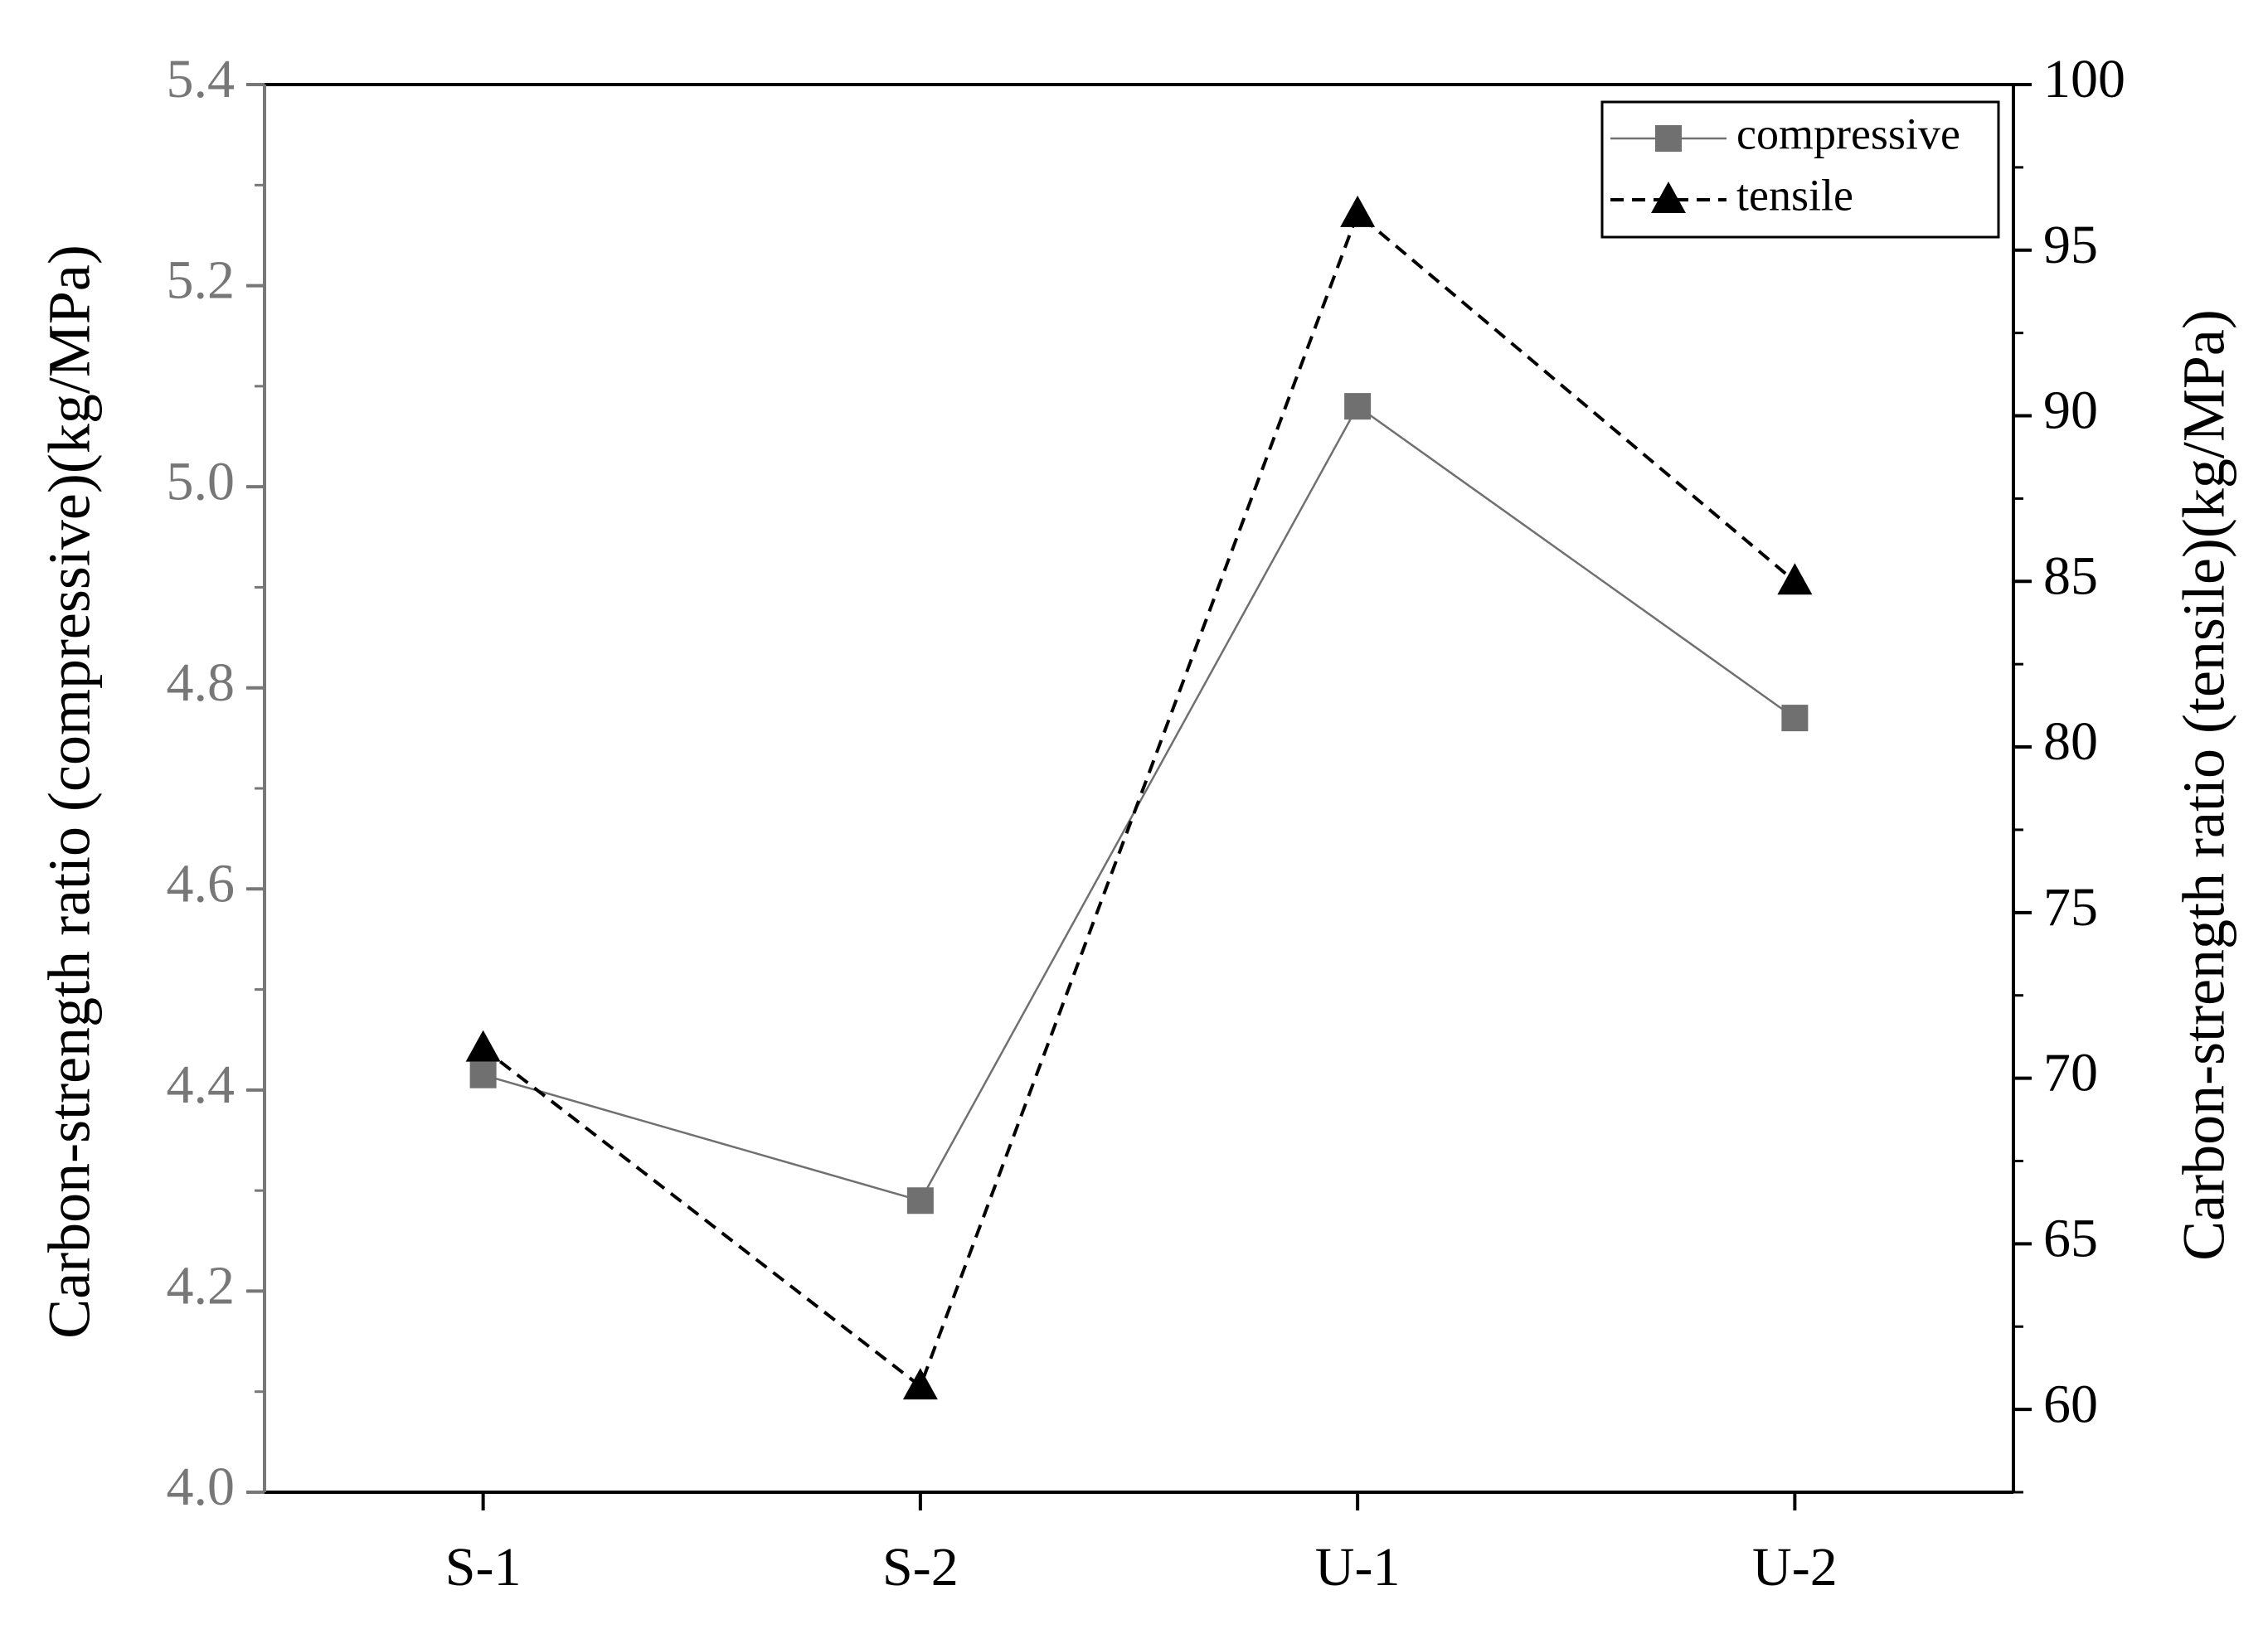  Describe the element at coordinates (2204, 785) in the screenshot. I see `y2-axis-title: Carbon-strength ratio (tensile)(kg/MPa)` at that location.